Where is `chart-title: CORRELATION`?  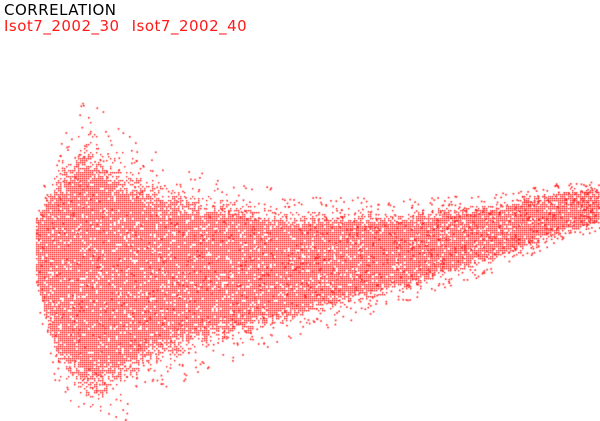
chart-title: CORRELATION is located at coordinates (60, 10).